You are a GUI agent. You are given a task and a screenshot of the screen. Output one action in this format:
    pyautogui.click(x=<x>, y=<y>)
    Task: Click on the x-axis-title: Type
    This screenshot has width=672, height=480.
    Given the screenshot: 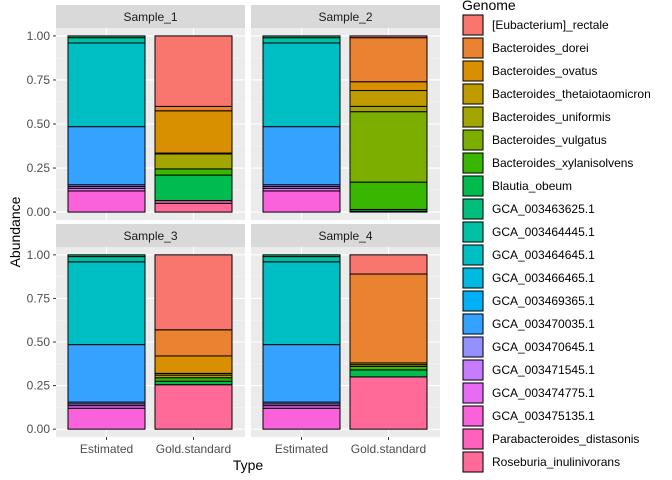 What is the action you would take?
    pyautogui.click(x=248, y=465)
    